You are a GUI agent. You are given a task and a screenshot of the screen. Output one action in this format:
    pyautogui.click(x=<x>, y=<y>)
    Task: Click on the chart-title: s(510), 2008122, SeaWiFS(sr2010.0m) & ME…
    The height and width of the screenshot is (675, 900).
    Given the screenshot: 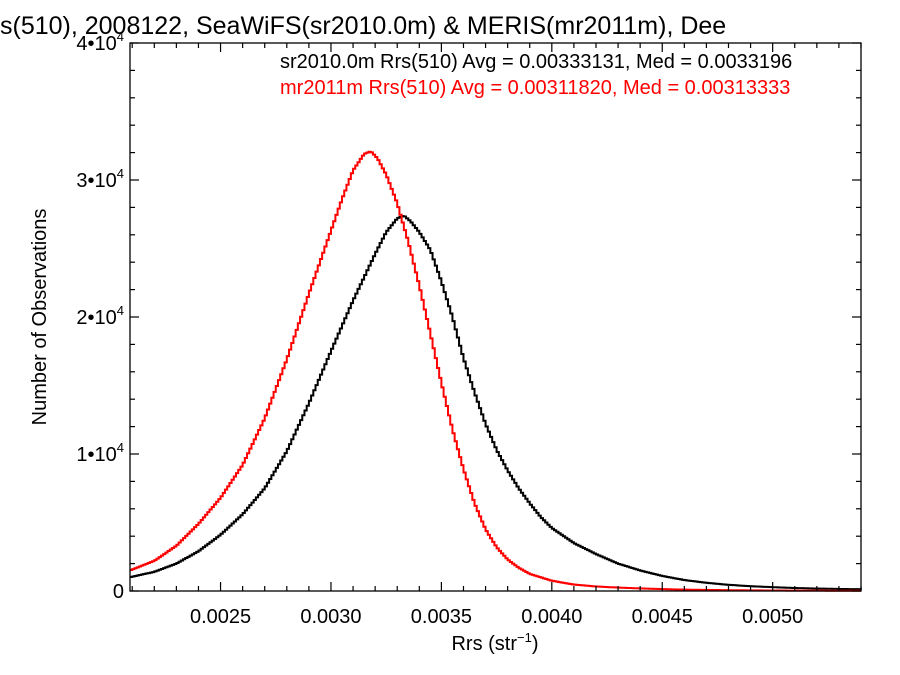 What is the action you would take?
    pyautogui.click(x=363, y=26)
    